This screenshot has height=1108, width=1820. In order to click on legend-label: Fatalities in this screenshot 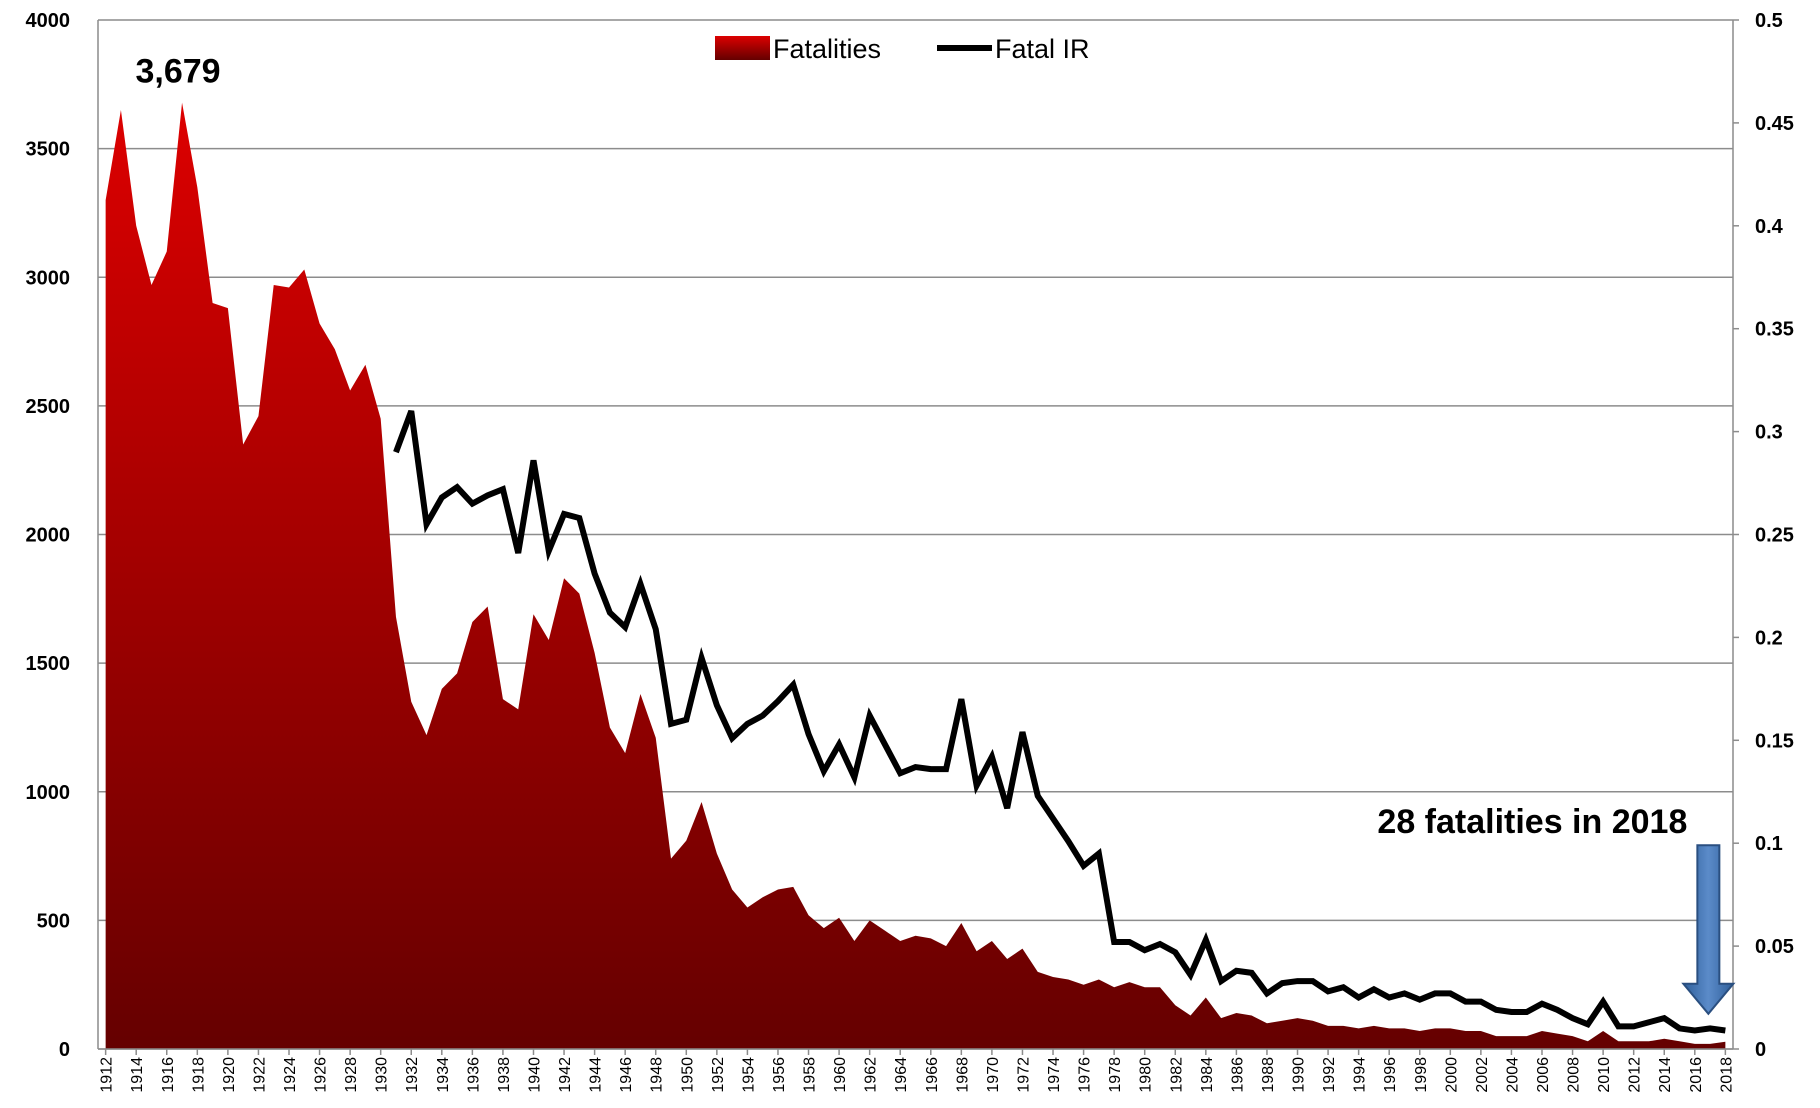, I will do `click(827, 49)`.